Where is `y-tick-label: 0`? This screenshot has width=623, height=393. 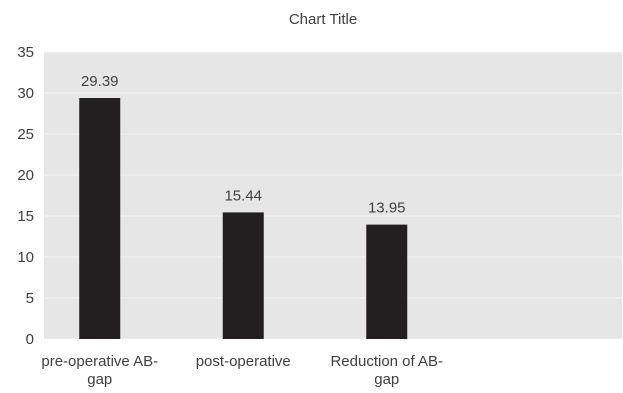
y-tick-label: 0 is located at coordinates (30, 339).